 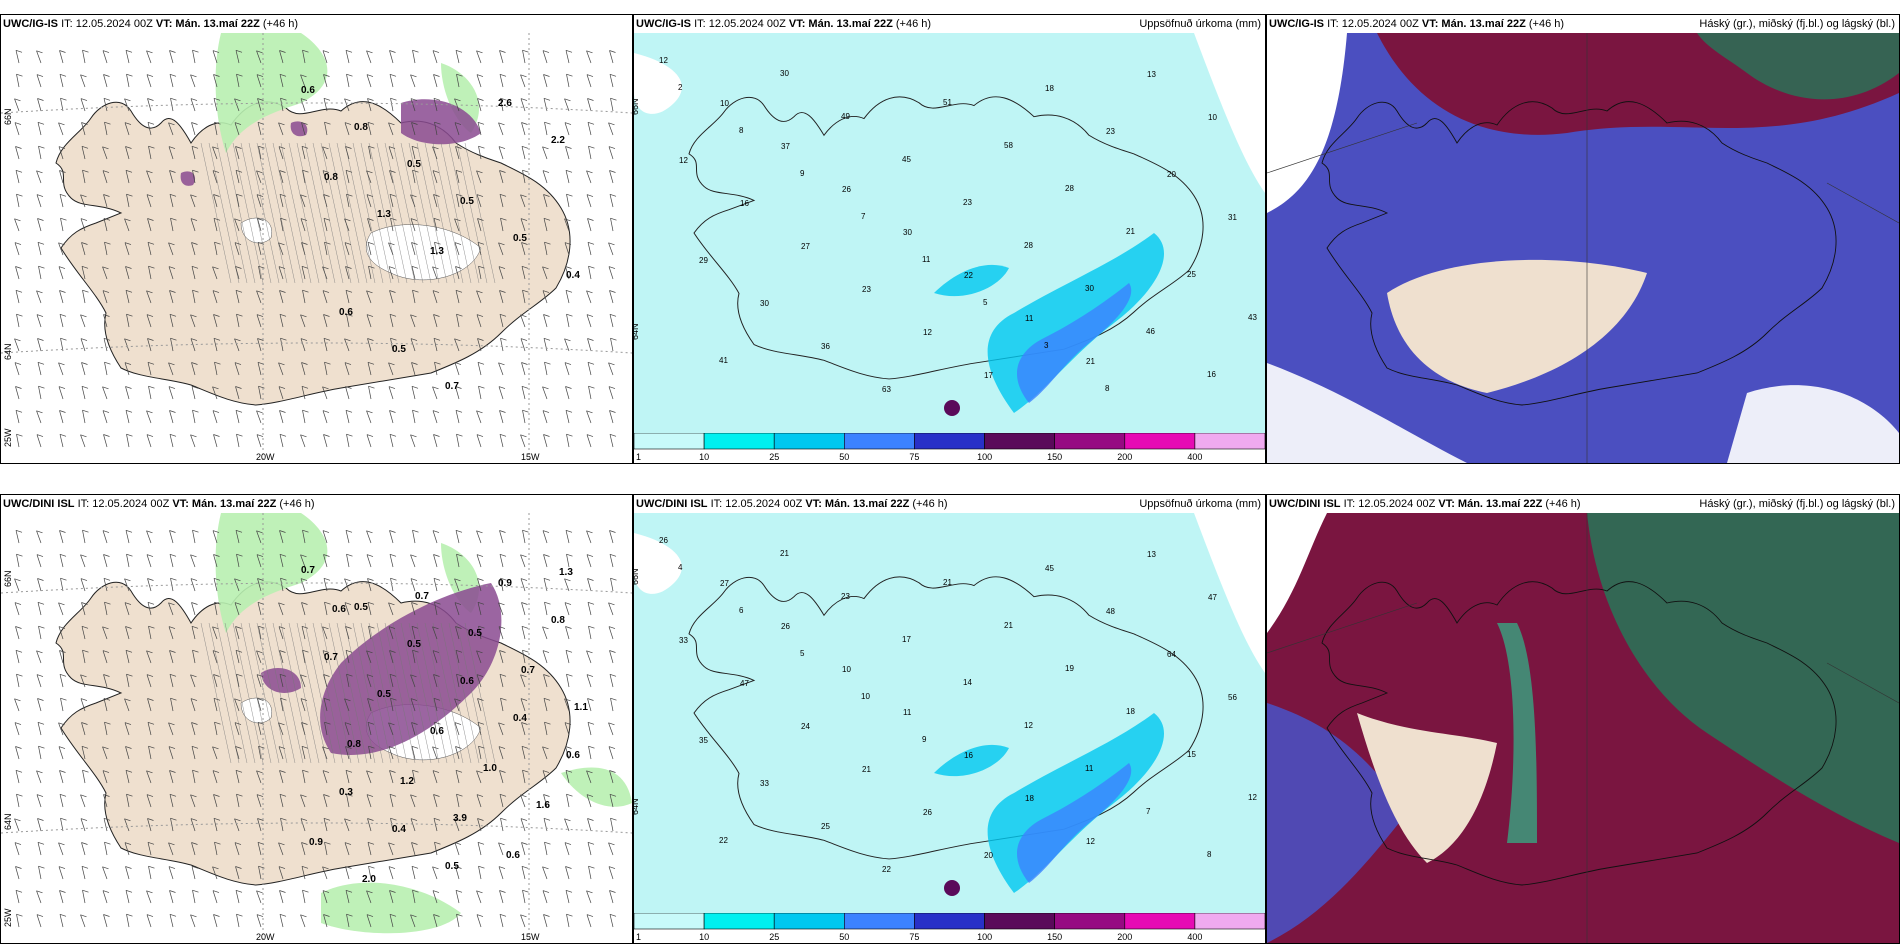 What do you see at coordinates (658, 83) in the screenshot?
I see `no-precip-area` at bounding box center [658, 83].